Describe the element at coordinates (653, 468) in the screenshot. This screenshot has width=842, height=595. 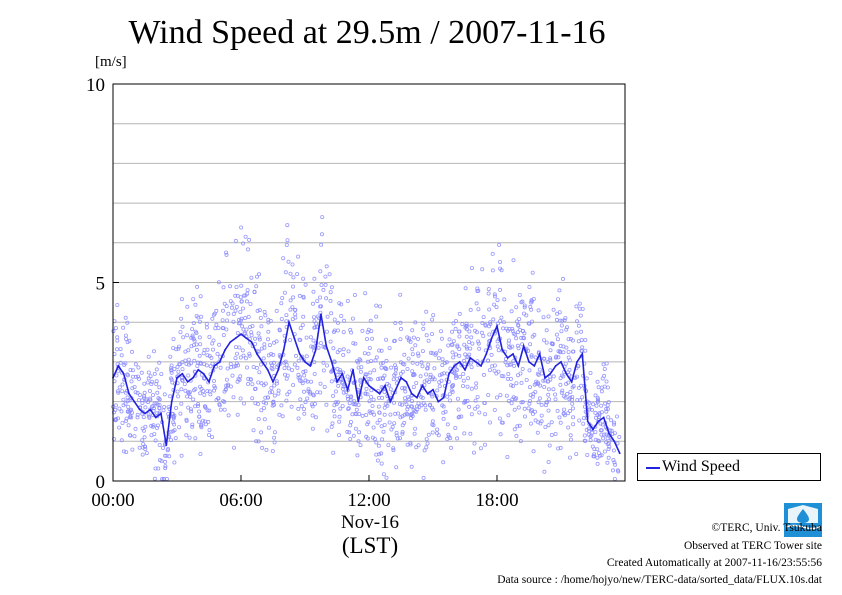
I see `legend-swatch` at that location.